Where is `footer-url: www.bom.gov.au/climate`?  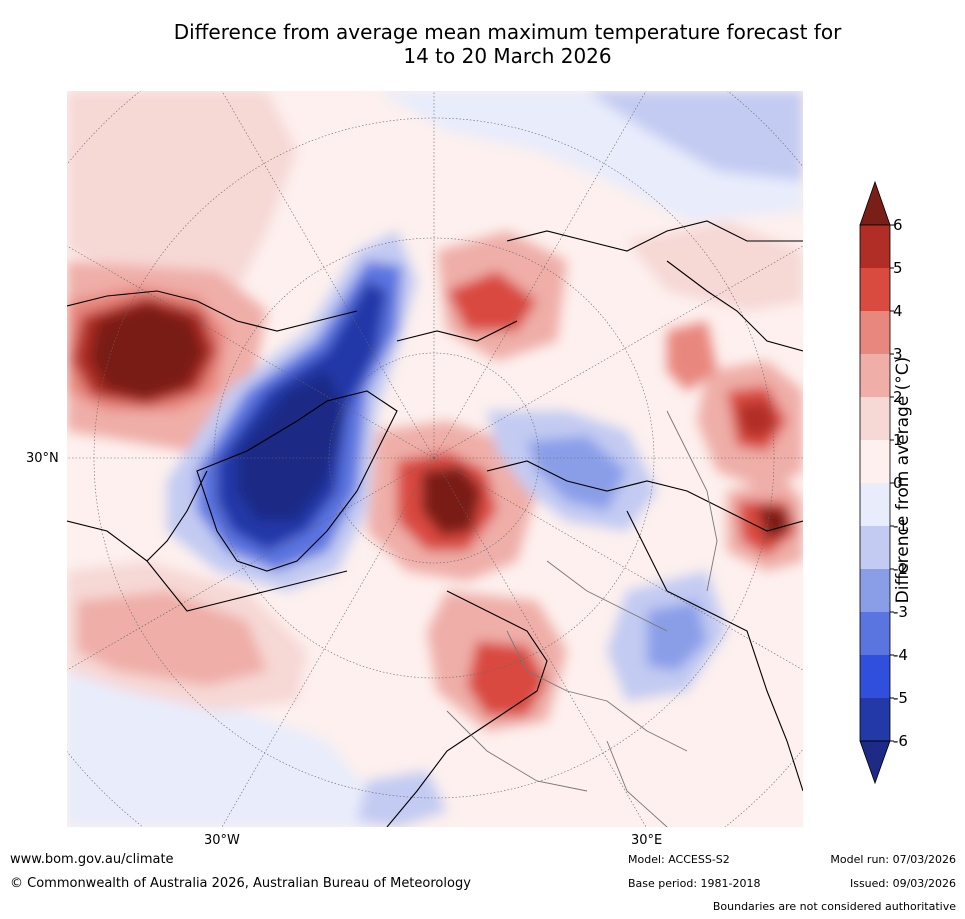
footer-url: www.bom.gov.au/climate is located at coordinates (92, 859).